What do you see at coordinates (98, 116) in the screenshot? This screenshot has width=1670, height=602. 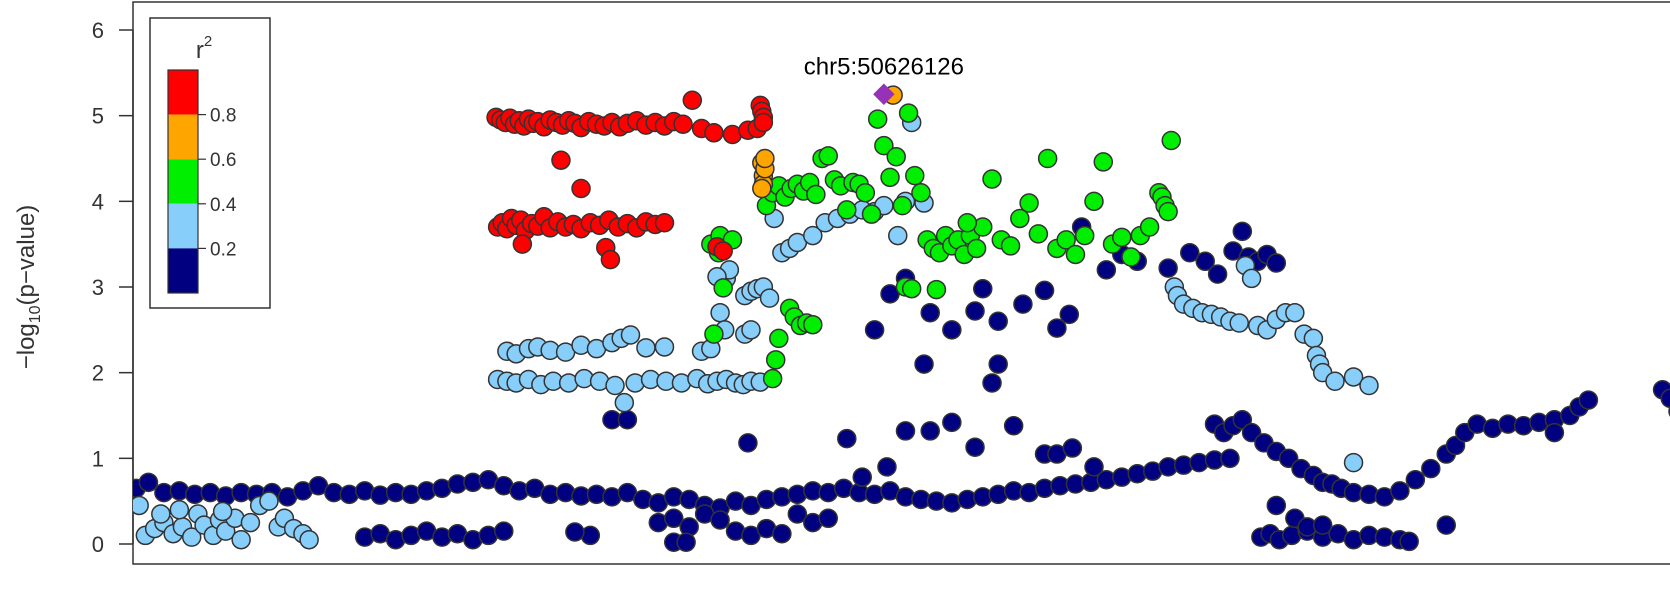 I see `y-tick-label: 5` at bounding box center [98, 116].